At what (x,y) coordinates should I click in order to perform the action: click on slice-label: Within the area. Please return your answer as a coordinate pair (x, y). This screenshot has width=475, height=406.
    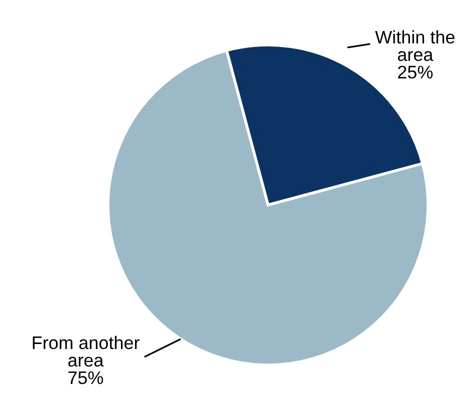
    Looking at the image, I should click on (415, 46).